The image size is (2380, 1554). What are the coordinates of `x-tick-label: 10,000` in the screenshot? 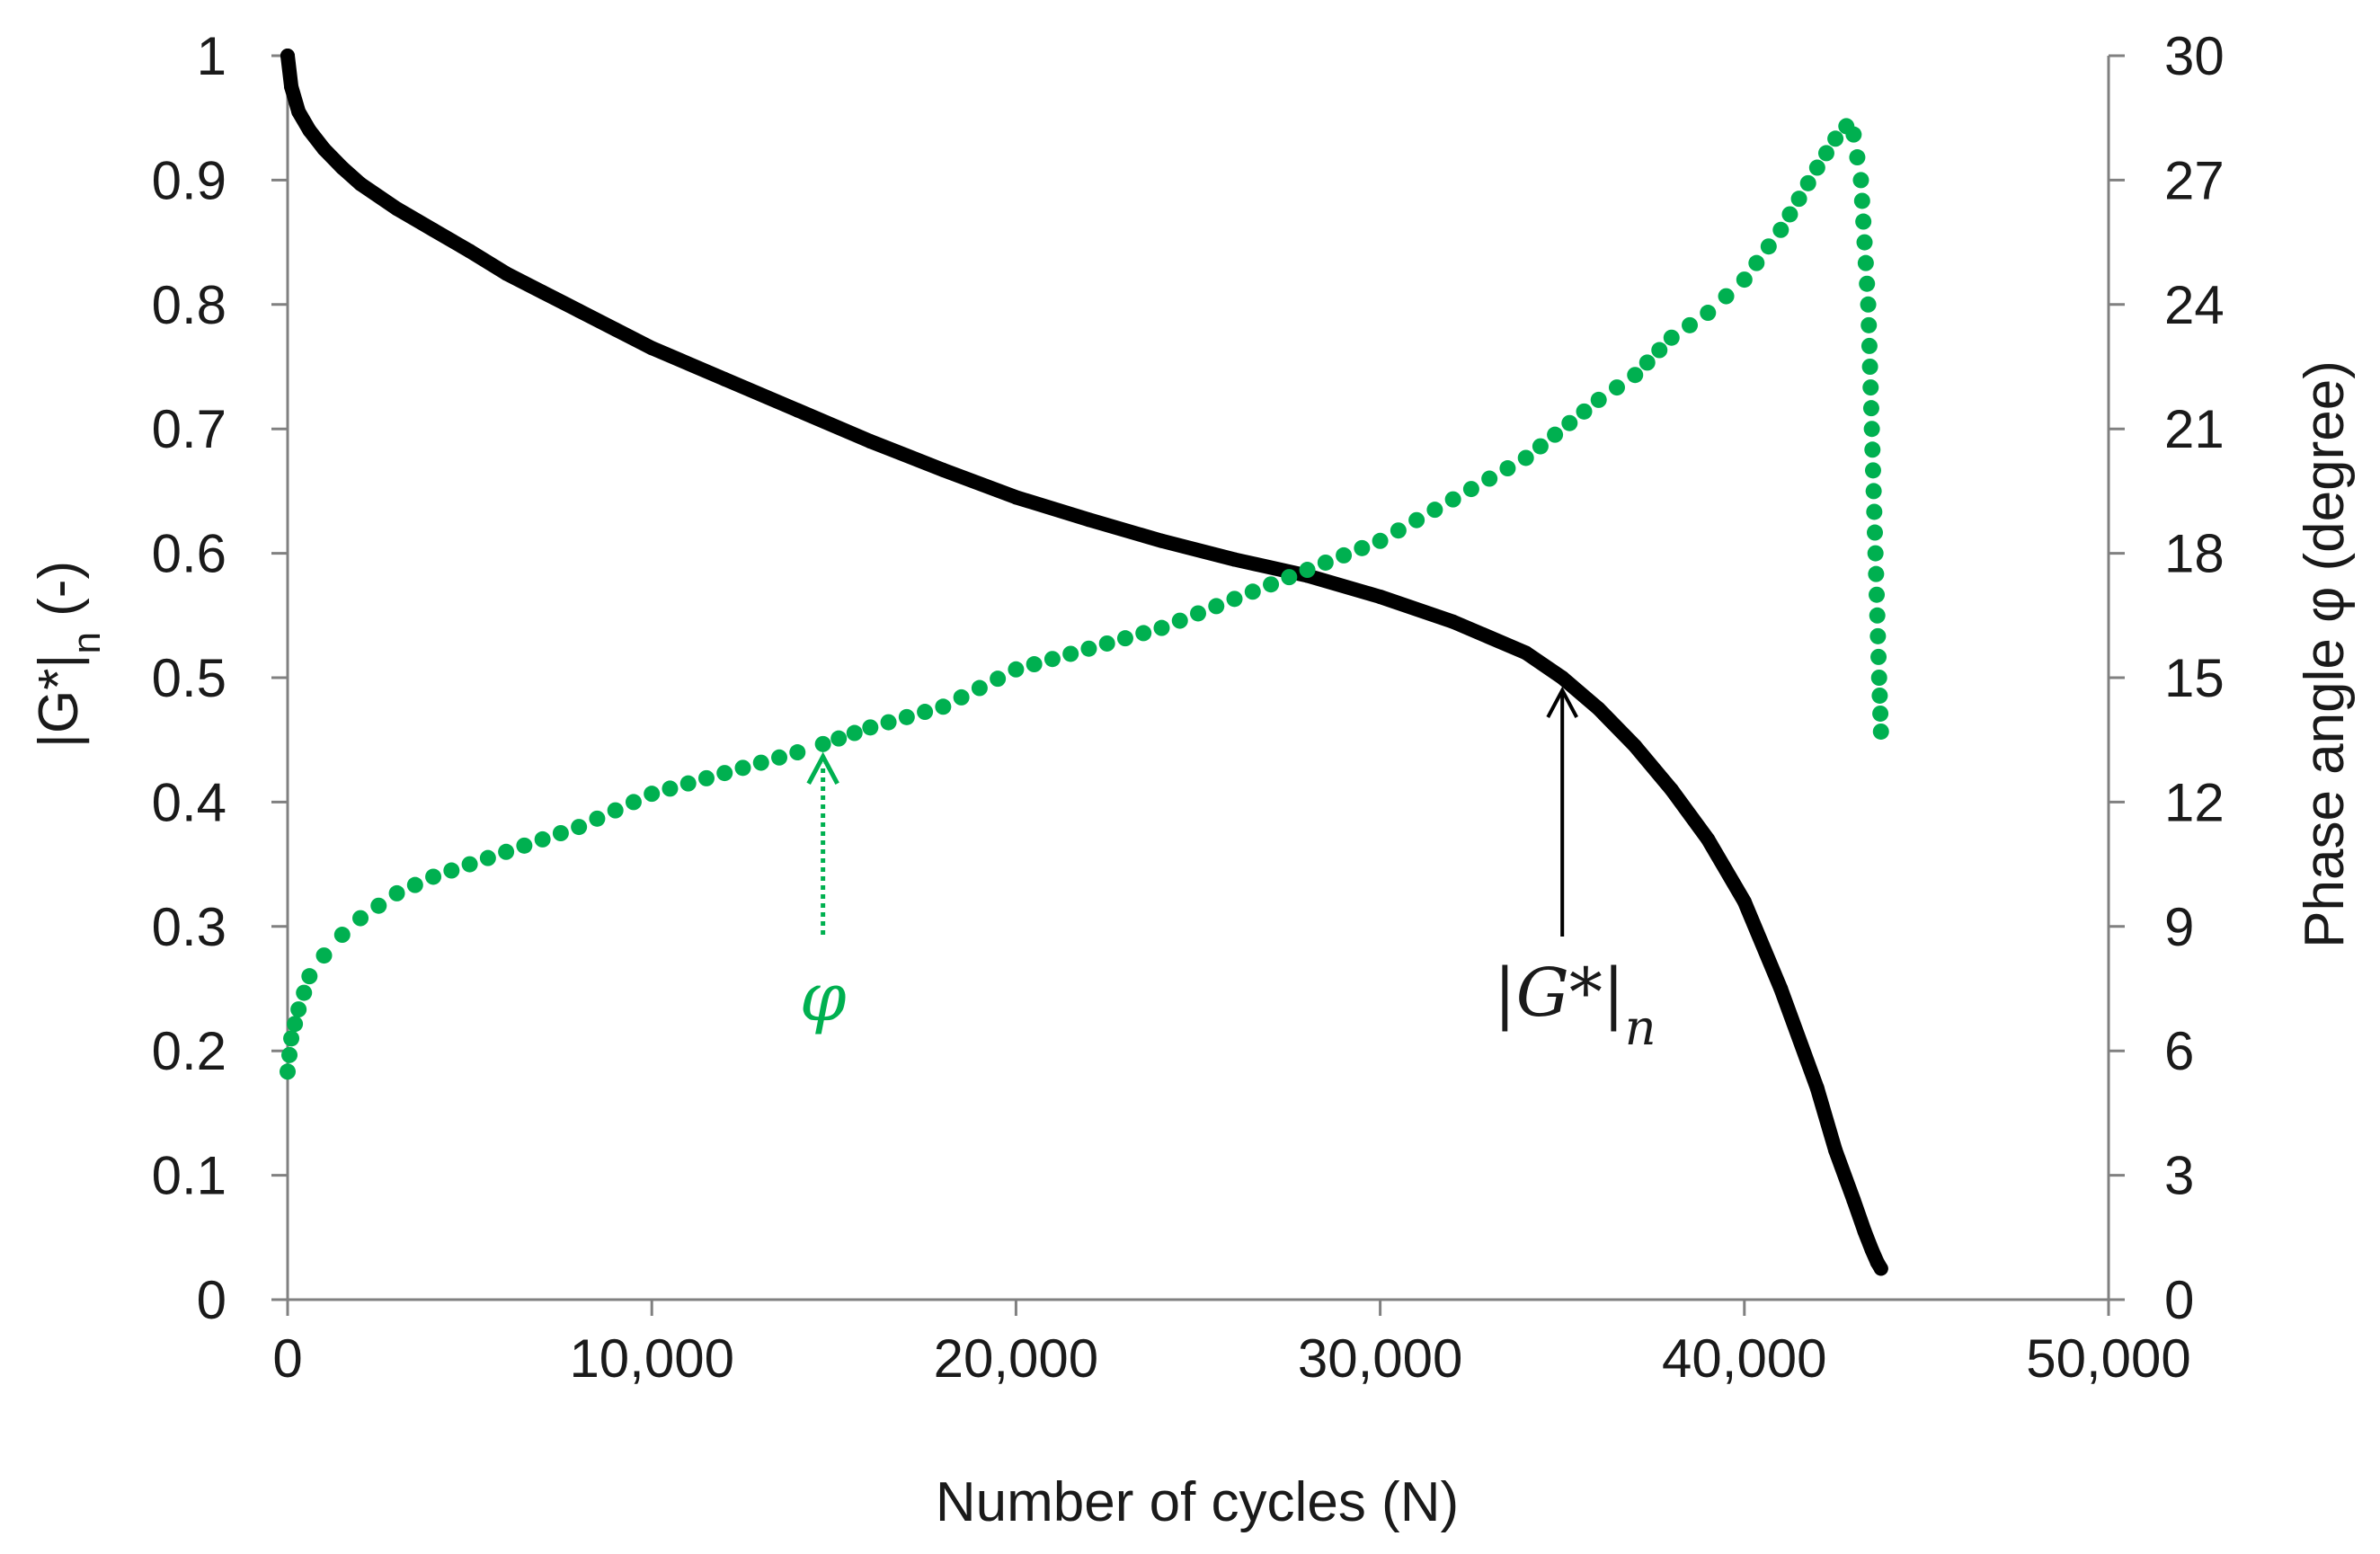 It's located at (651, 1358).